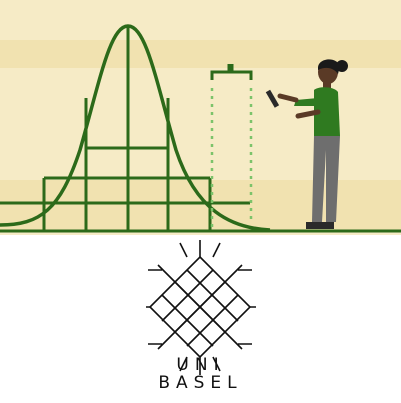  Describe the element at coordinates (201, 307) in the screenshot. I see `university-star-emblem-icon` at that location.